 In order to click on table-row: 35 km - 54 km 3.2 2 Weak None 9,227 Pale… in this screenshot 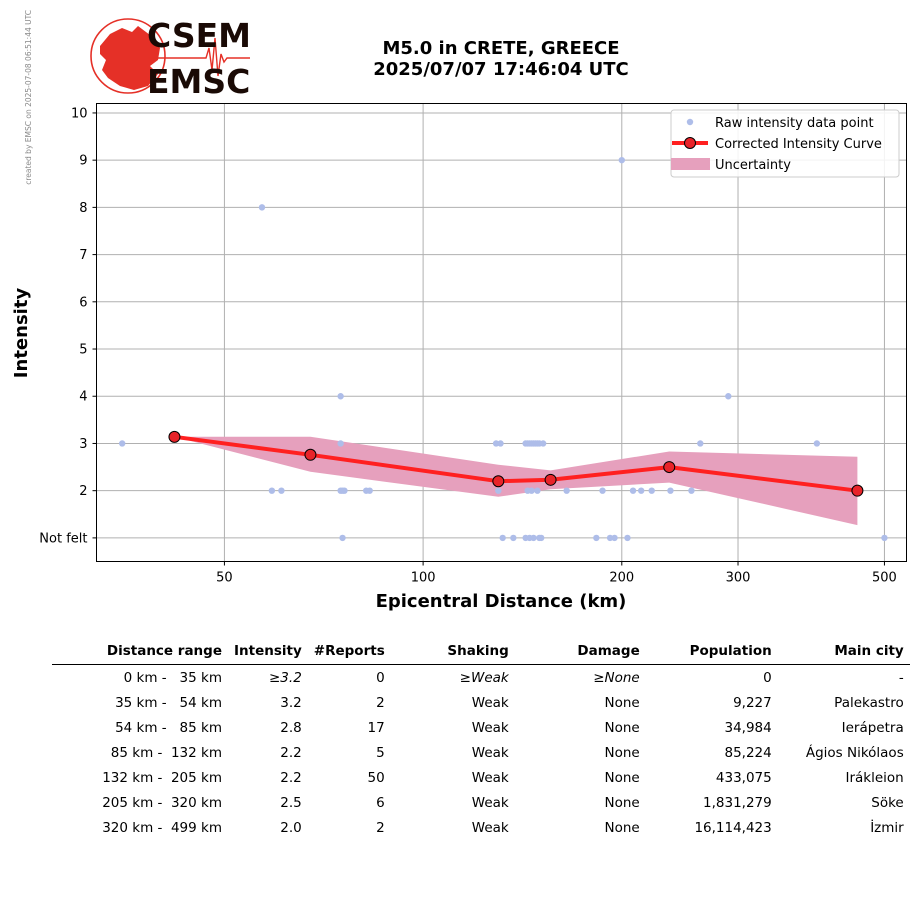, I will do `click(481, 702)`.